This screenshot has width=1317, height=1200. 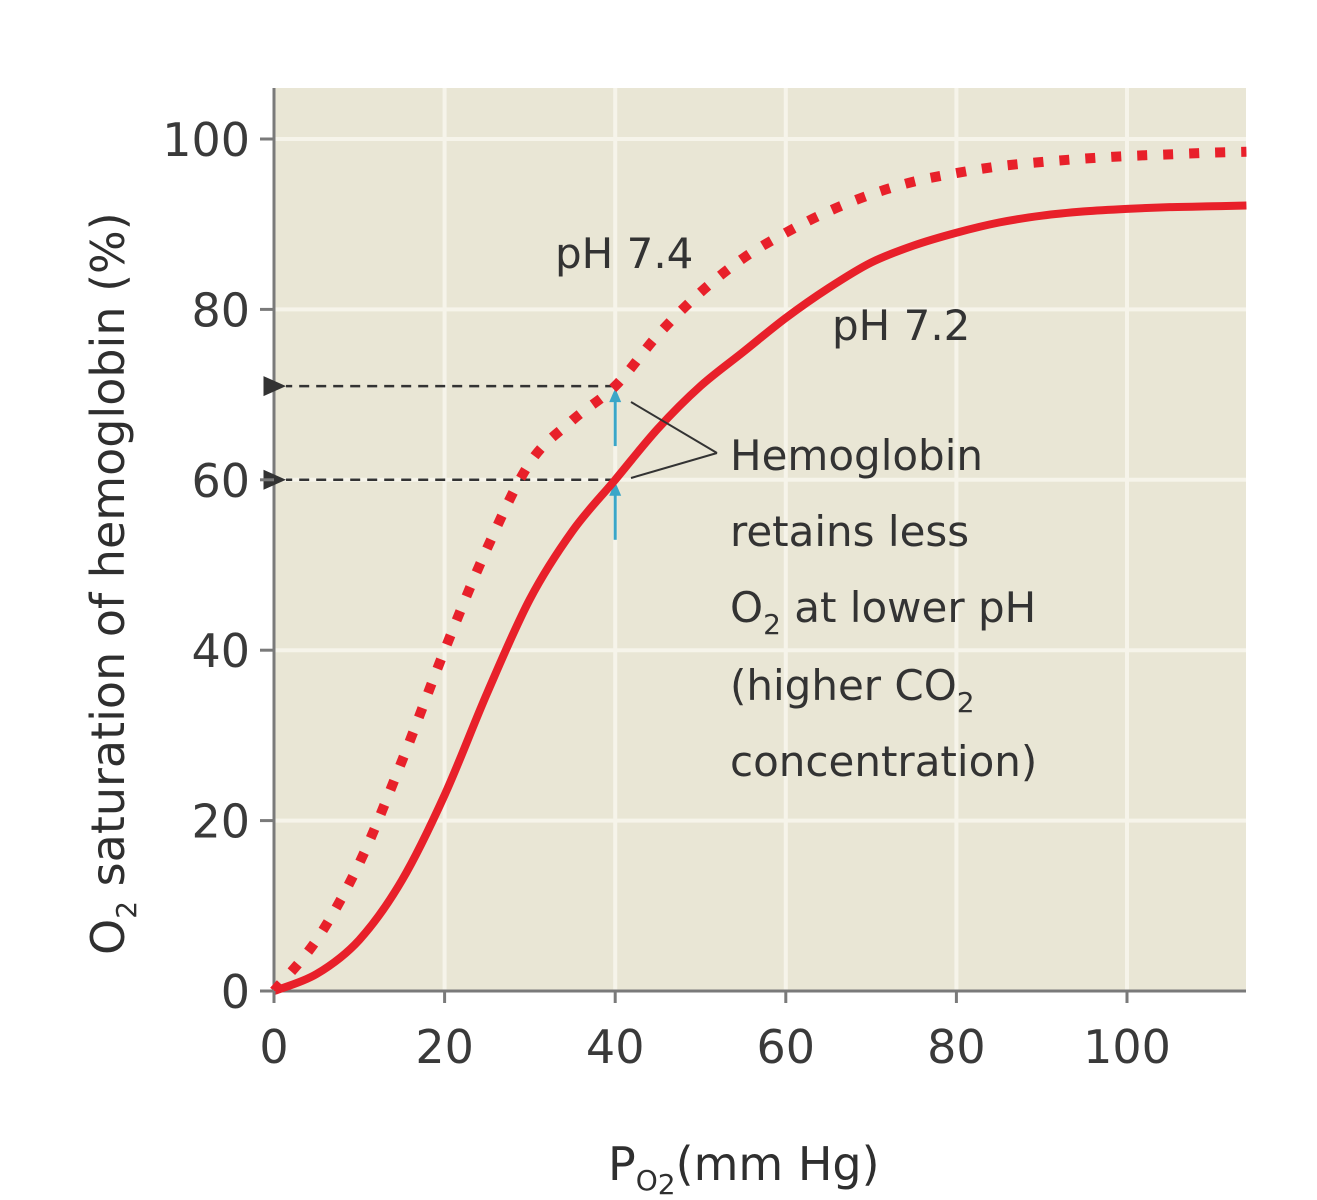 I want to click on annotation-line-3-sub: 2, so click(x=772, y=624).